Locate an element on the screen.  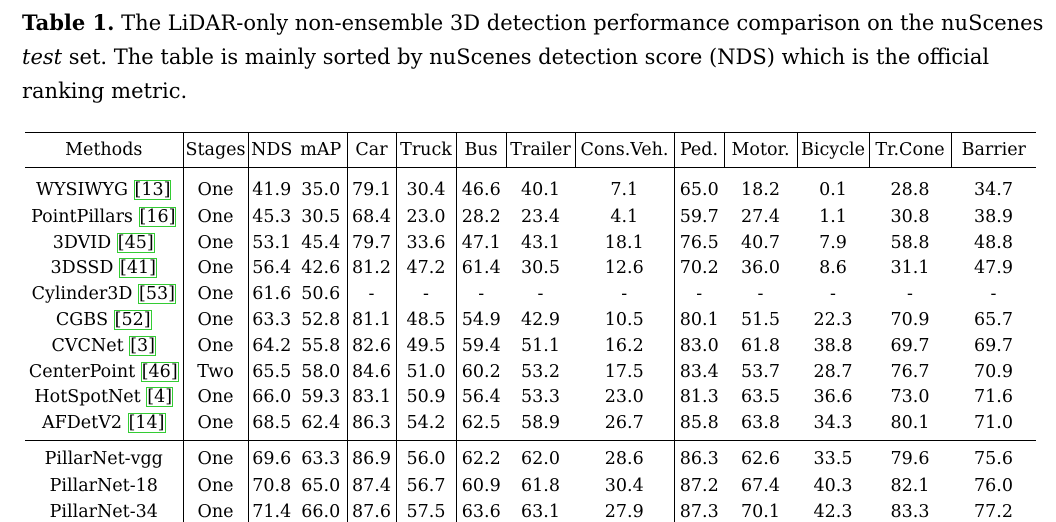
cell-map: 35.0 is located at coordinates (321, 190).